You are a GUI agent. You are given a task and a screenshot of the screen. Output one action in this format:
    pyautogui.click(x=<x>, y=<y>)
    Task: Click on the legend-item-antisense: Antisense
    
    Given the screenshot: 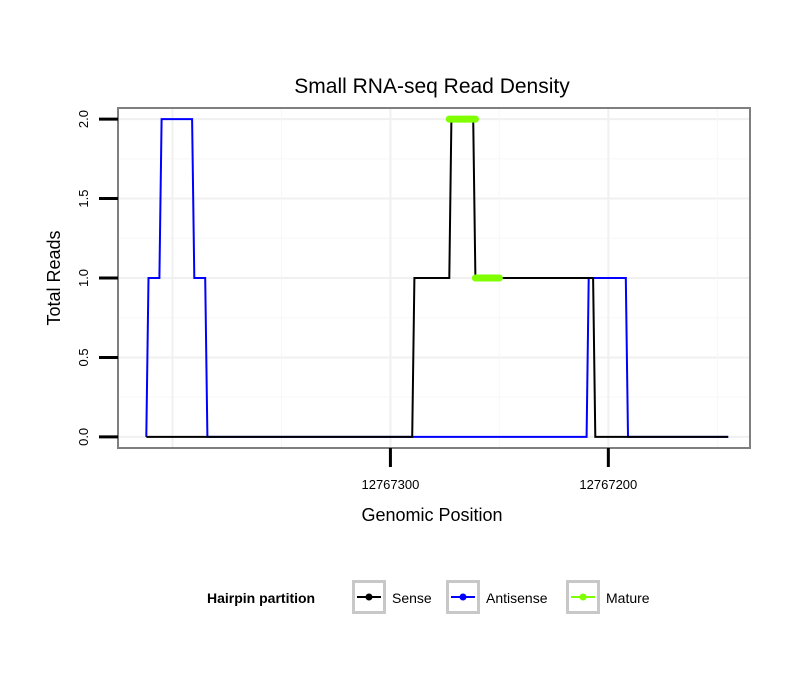 What is the action you would take?
    pyautogui.click(x=497, y=597)
    